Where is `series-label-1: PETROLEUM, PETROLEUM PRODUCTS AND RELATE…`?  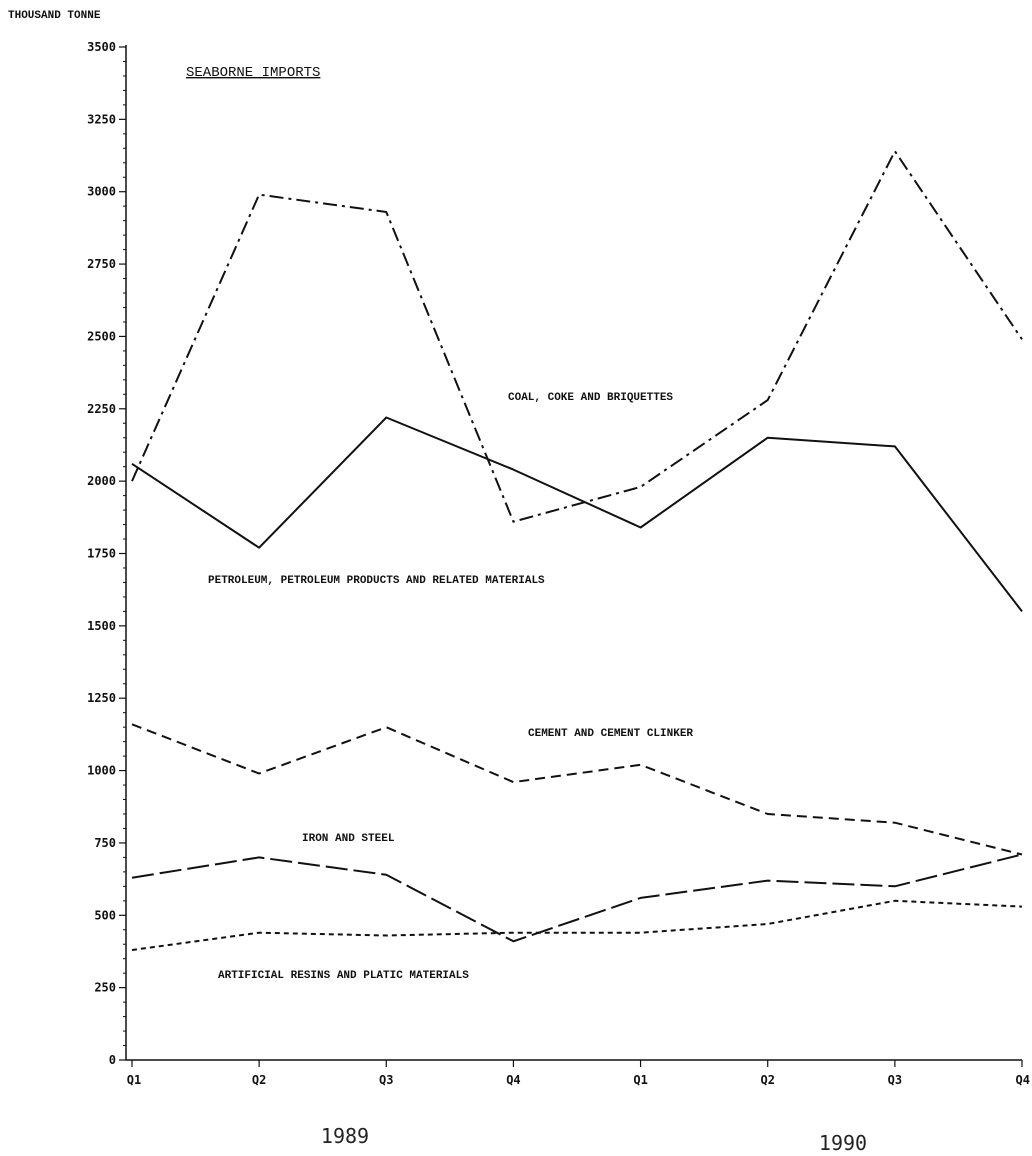
series-label-1: PETROLEUM, PETROLEUM PRODUCTS AND RELATE… is located at coordinates (376, 581).